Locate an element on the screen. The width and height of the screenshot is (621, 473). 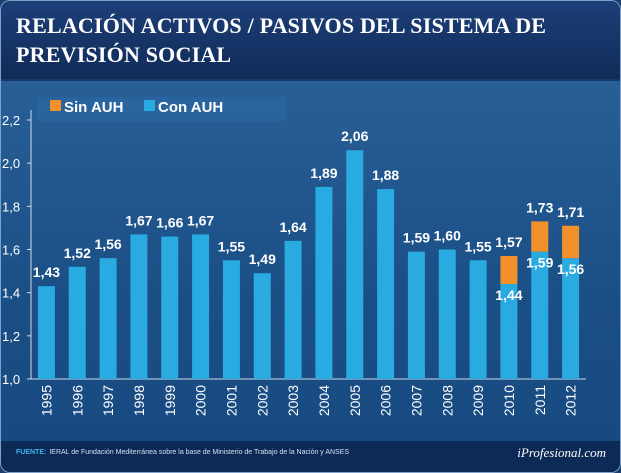
brand-logo: iProfesional.com is located at coordinates (561, 452).